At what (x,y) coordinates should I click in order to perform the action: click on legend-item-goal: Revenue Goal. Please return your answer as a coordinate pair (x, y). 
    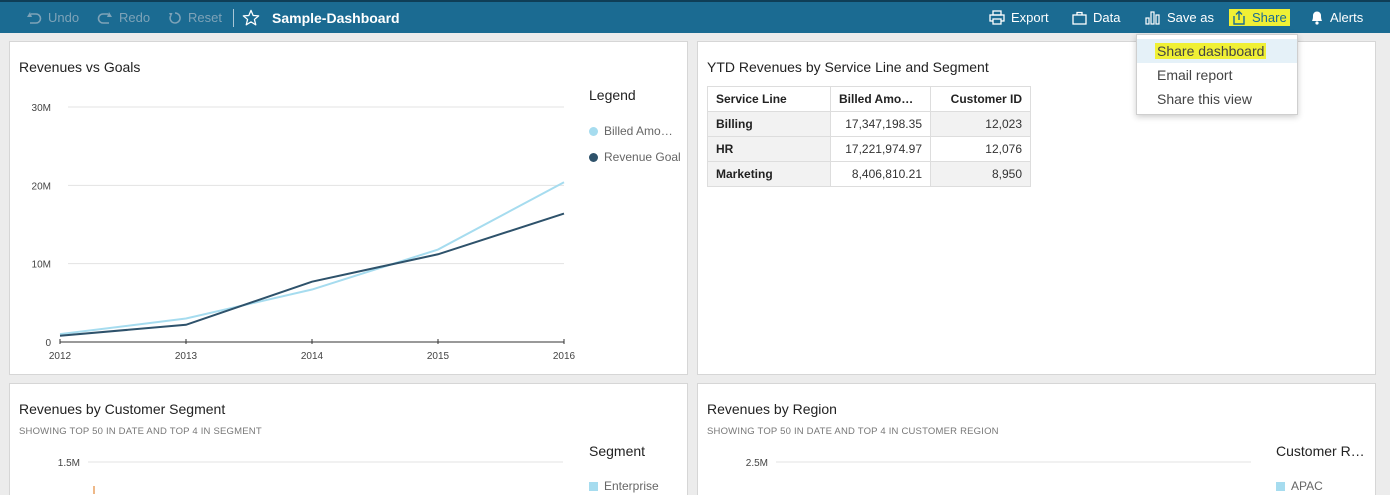
    Looking at the image, I should click on (635, 157).